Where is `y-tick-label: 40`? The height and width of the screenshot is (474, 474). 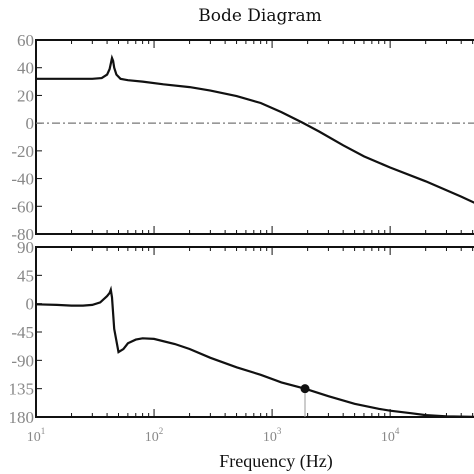 y-tick-label: 40 is located at coordinates (25, 68).